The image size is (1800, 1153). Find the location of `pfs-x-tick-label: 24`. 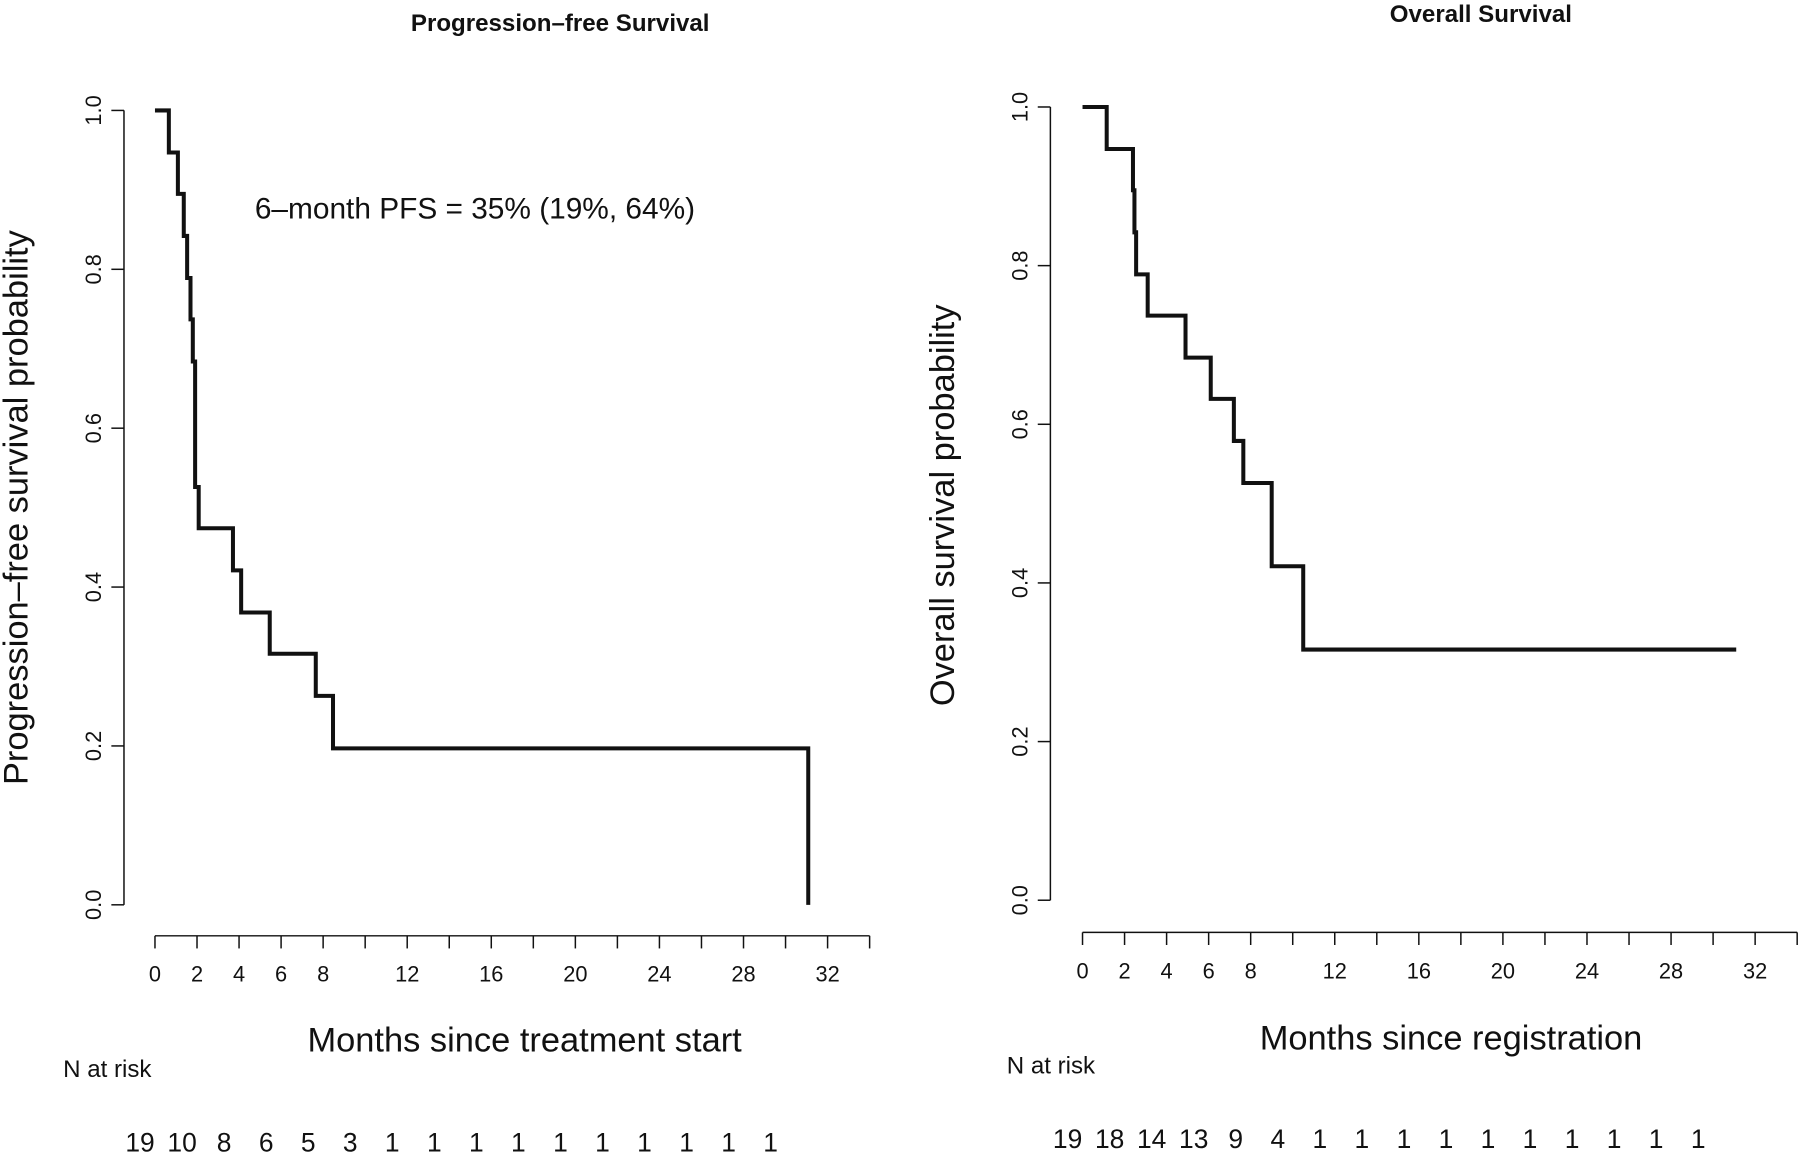

pfs-x-tick-label: 24 is located at coordinates (659, 974).